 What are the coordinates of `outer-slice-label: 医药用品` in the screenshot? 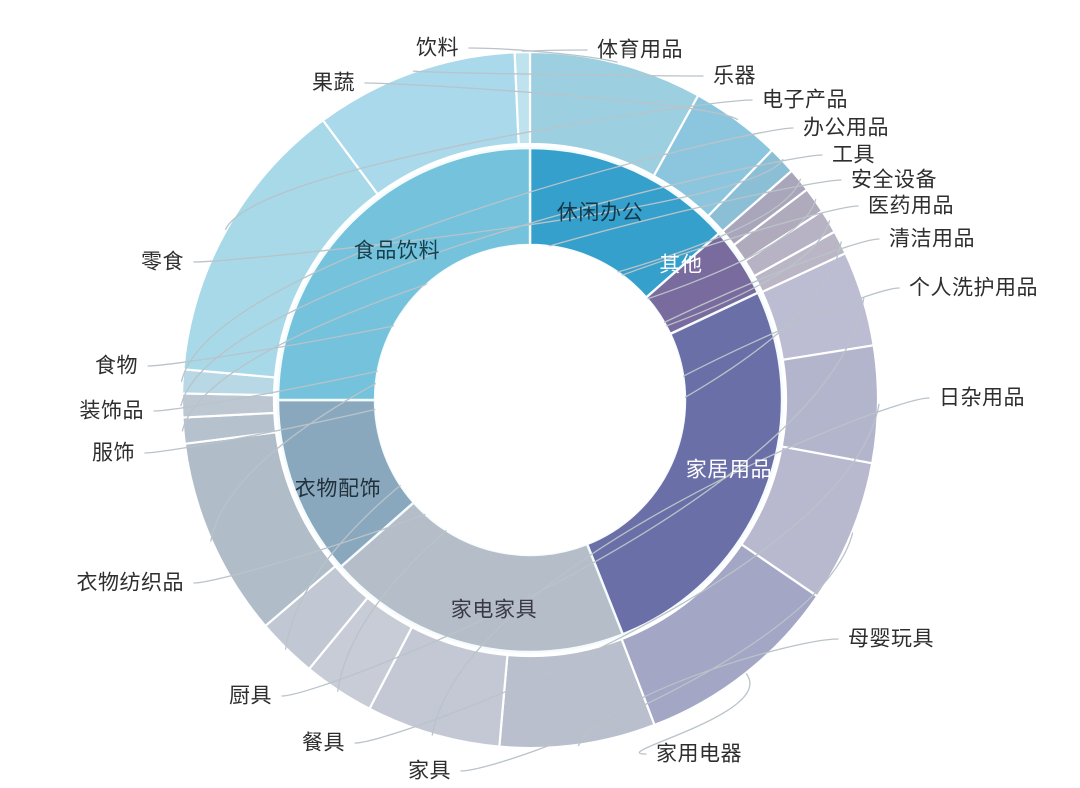 It's located at (911, 206).